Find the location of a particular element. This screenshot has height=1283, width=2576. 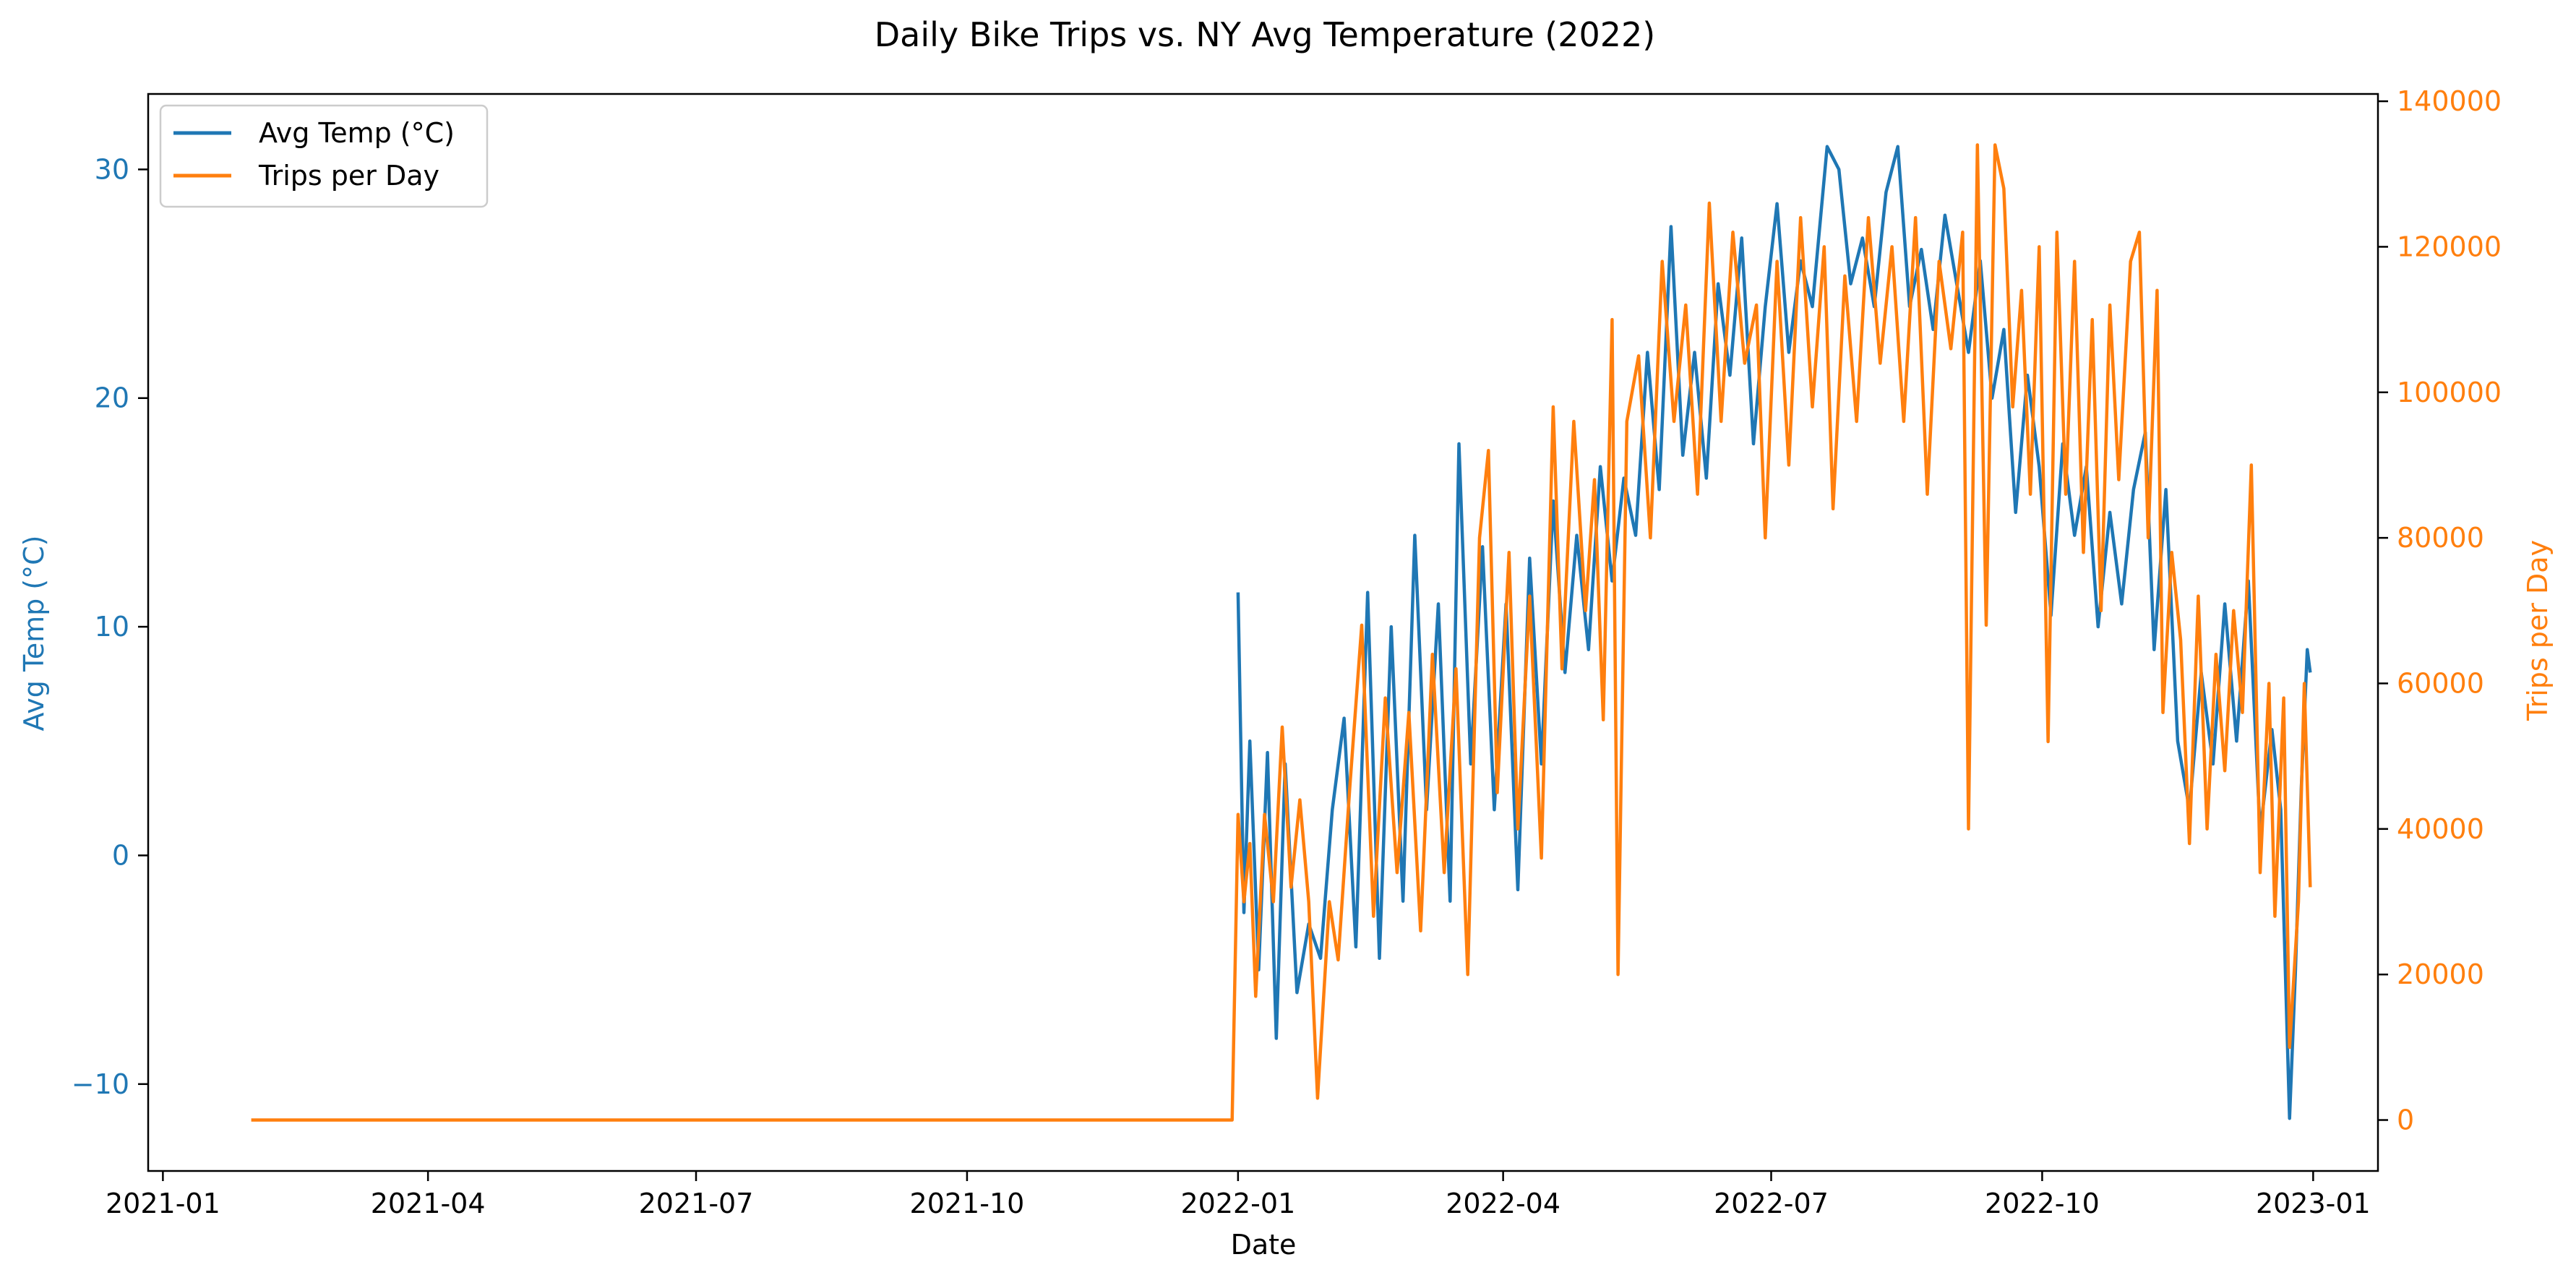

y-right-tick-label: 60000 is located at coordinates (2440, 683).